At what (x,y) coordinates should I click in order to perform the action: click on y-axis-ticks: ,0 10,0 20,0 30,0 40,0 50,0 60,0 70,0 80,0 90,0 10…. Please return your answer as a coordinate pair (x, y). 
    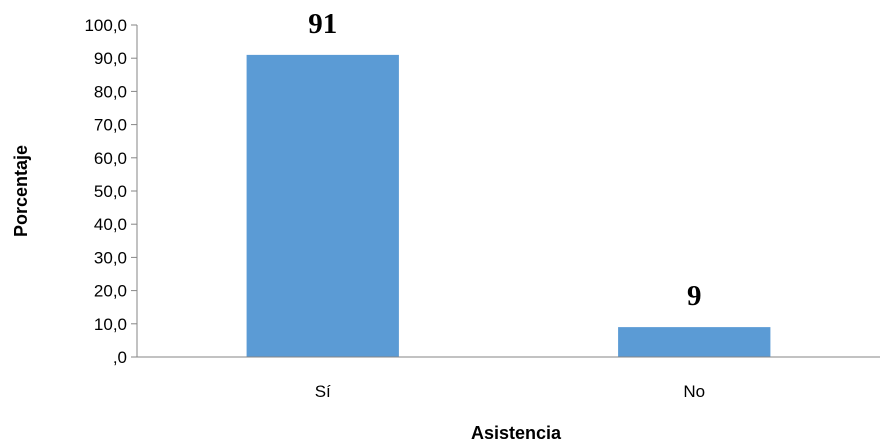
    Looking at the image, I should click on (110, 191).